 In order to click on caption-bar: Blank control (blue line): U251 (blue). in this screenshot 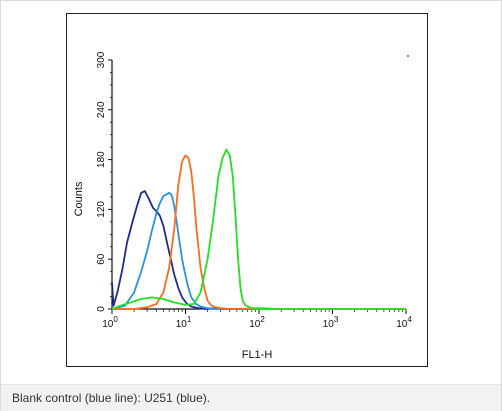, I will do `click(251, 397)`.